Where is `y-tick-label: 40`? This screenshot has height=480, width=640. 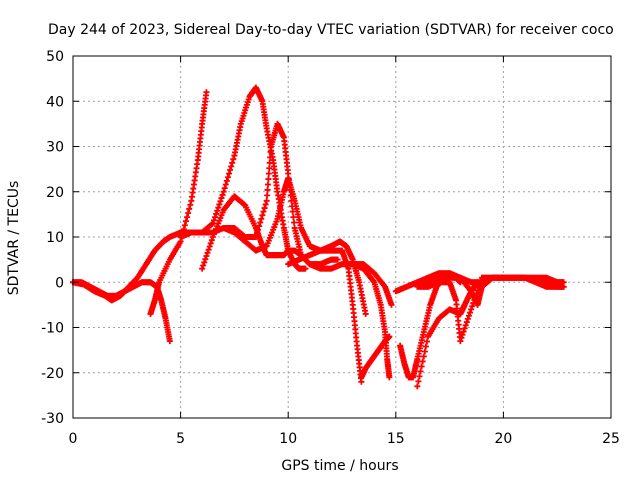 y-tick-label: 40 is located at coordinates (55, 102).